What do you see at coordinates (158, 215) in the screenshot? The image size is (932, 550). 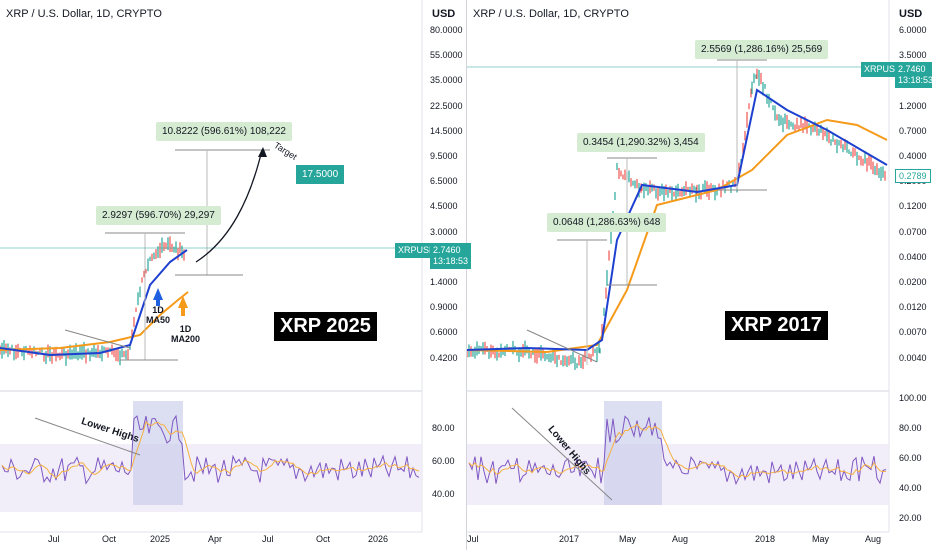 I see `measure-annotation-mid: 2.9297 (596.70%) 29,297` at bounding box center [158, 215].